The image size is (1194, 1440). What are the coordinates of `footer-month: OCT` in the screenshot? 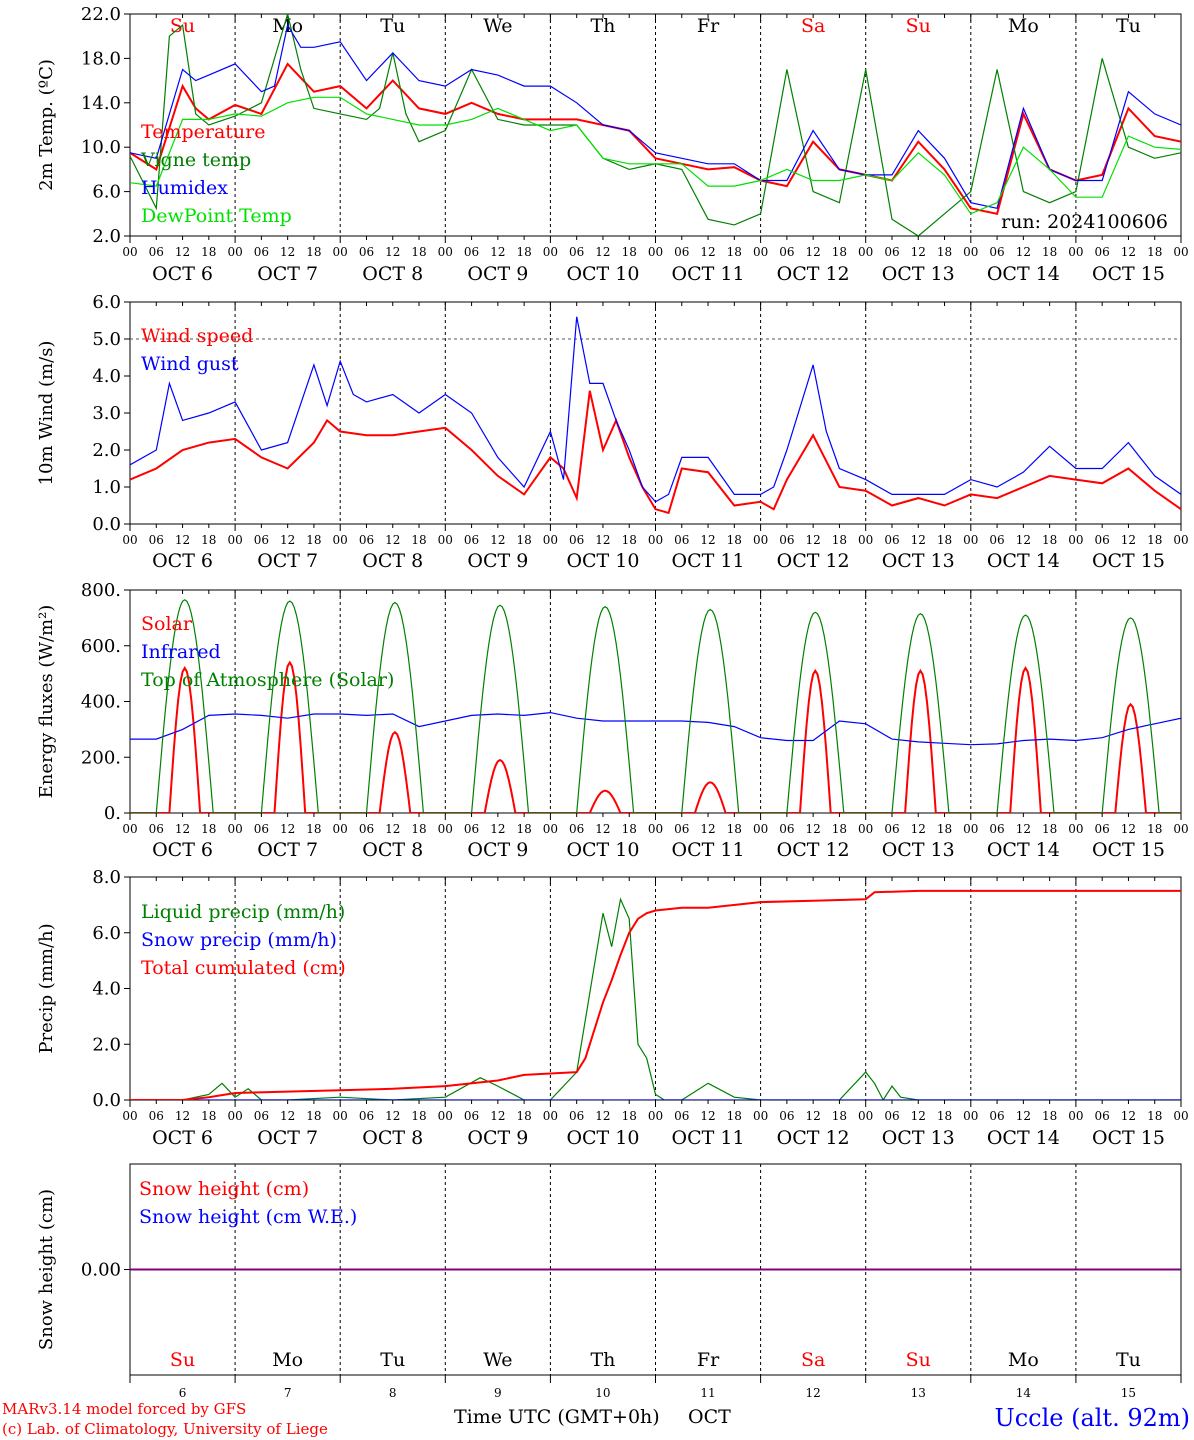 It's located at (709, 1417).